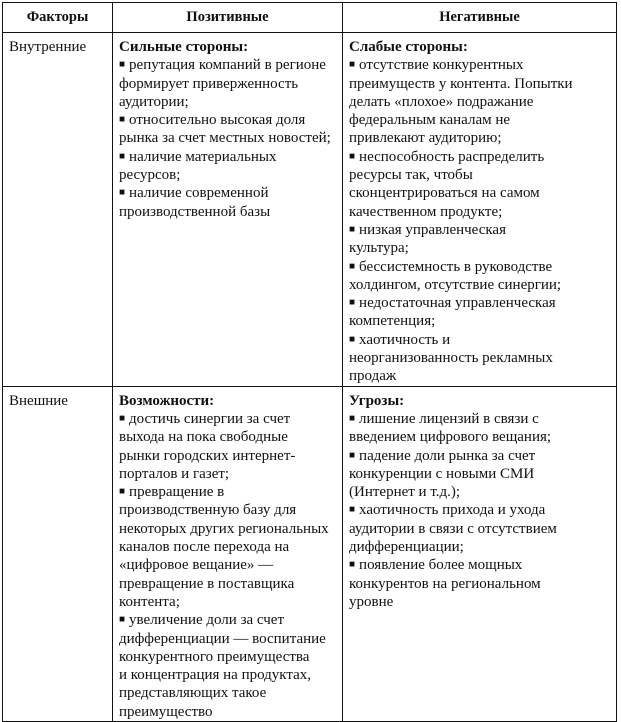 The height and width of the screenshot is (722, 621). I want to click on list-item-text: наличие материальных ресурсов;, so click(198, 166).